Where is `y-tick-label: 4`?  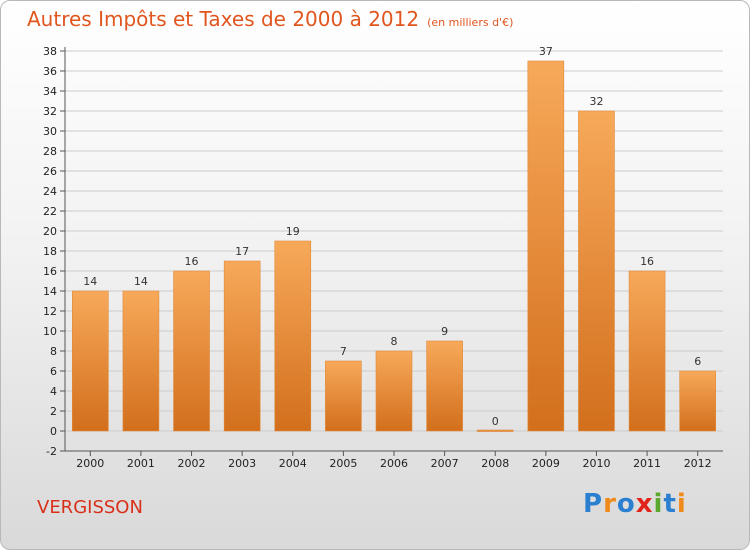
y-tick-label: 4 is located at coordinates (53, 391).